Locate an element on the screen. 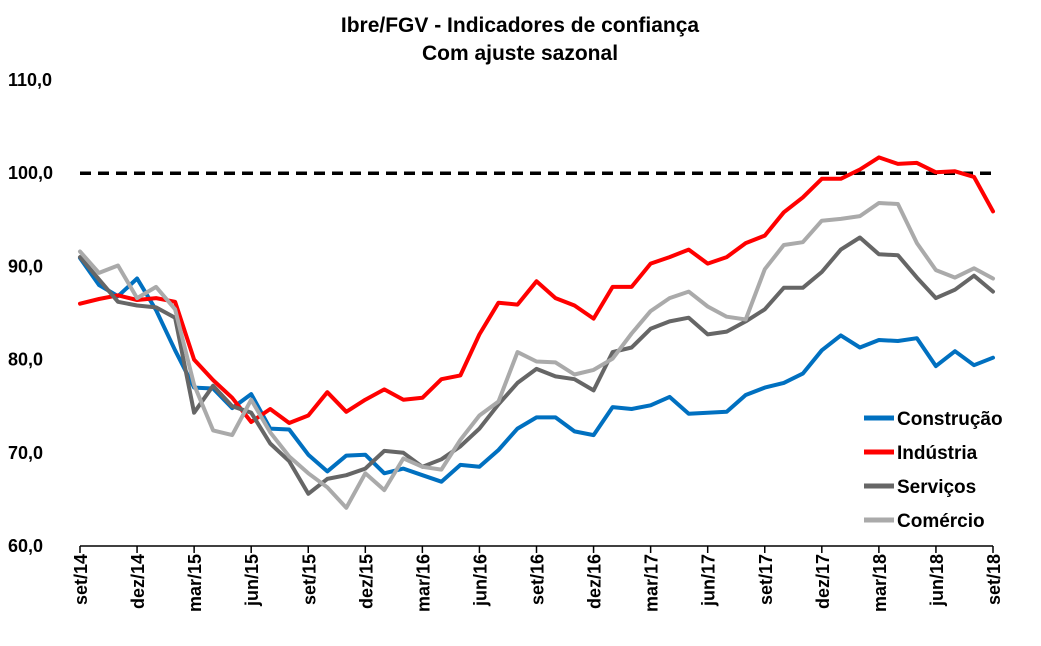 The width and height of the screenshot is (1041, 646). y-tick-label: 60,0 is located at coordinates (25, 546).